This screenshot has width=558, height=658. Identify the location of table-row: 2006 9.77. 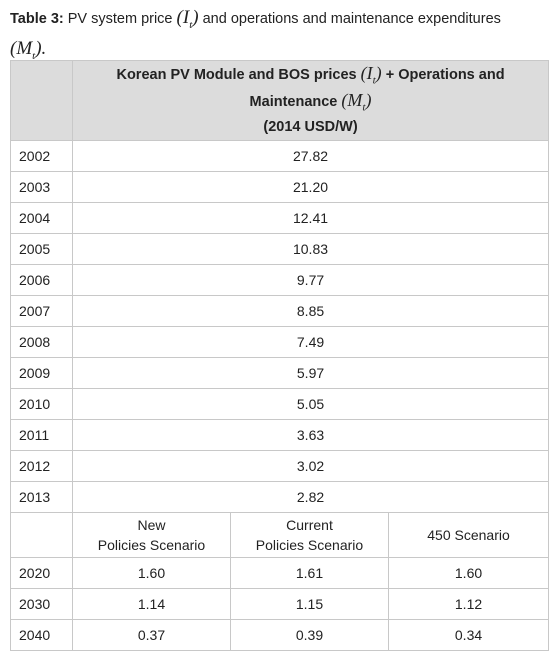
(280, 280).